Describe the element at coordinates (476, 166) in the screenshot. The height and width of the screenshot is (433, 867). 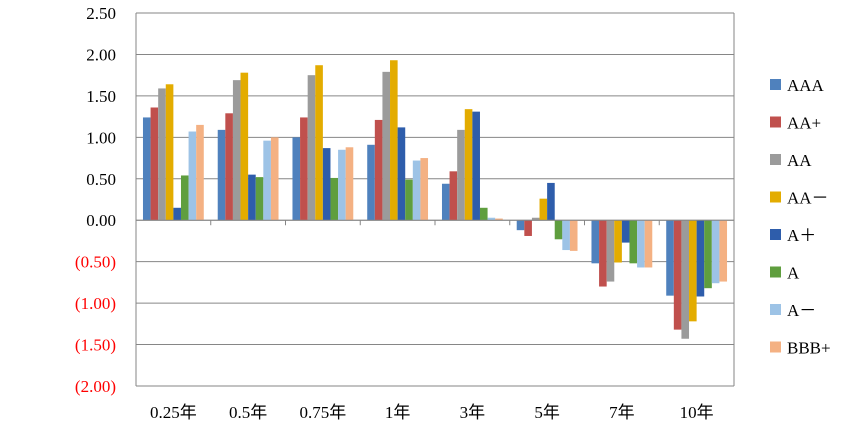
I see `bar-A＋-3年` at that location.